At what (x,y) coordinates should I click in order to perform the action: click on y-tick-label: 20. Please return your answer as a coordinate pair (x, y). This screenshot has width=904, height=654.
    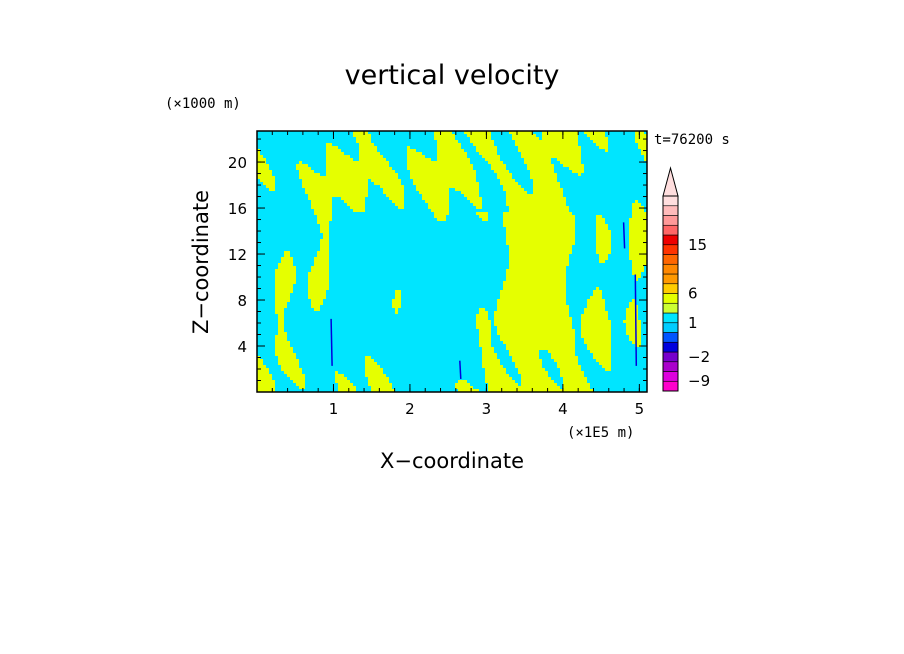
    Looking at the image, I should click on (237, 163).